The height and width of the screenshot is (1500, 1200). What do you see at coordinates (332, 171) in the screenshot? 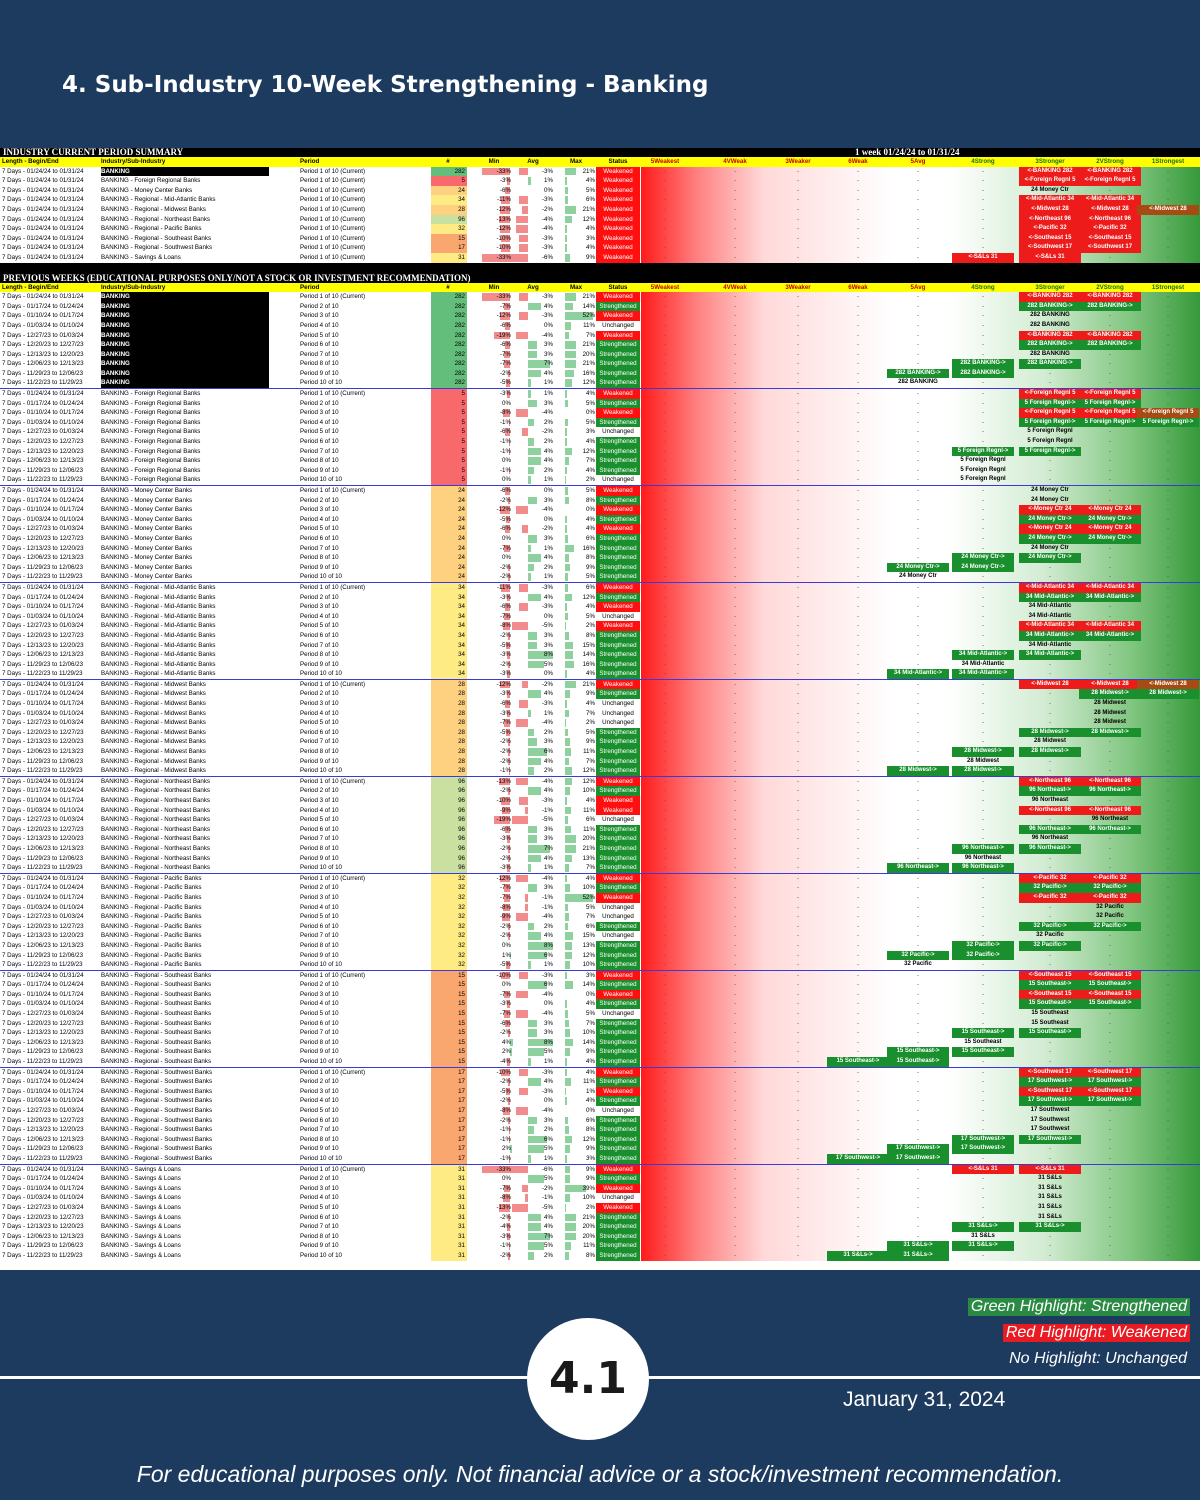
I see `cell-period: Period 1 of 10 (Current)` at bounding box center [332, 171].